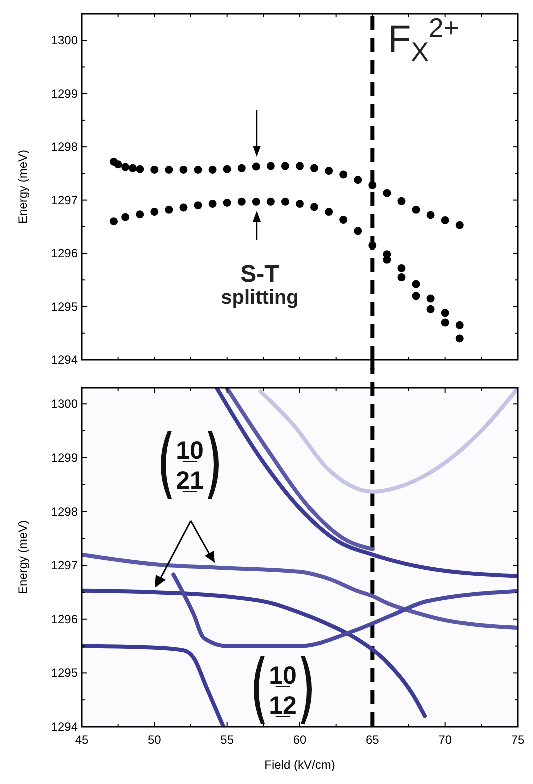  What do you see at coordinates (373, 740) in the screenshot?
I see `x-tick-label: 65` at bounding box center [373, 740].